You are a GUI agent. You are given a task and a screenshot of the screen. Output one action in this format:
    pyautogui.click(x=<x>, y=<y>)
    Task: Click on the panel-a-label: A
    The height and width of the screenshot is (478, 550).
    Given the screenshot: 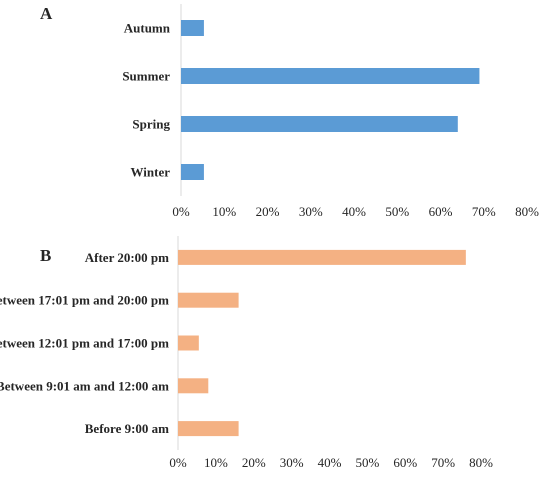 What is the action you would take?
    pyautogui.click(x=46, y=13)
    